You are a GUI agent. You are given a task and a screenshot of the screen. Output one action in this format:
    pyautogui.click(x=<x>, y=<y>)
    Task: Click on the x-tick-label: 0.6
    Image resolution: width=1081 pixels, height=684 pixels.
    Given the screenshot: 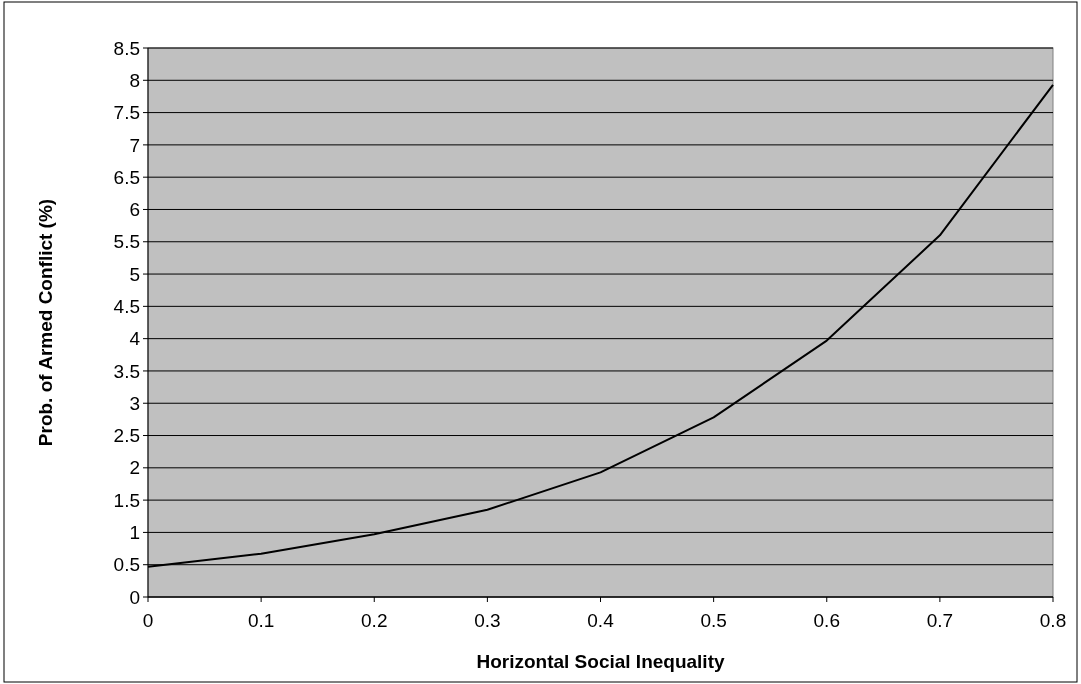 What is the action you would take?
    pyautogui.click(x=826, y=620)
    